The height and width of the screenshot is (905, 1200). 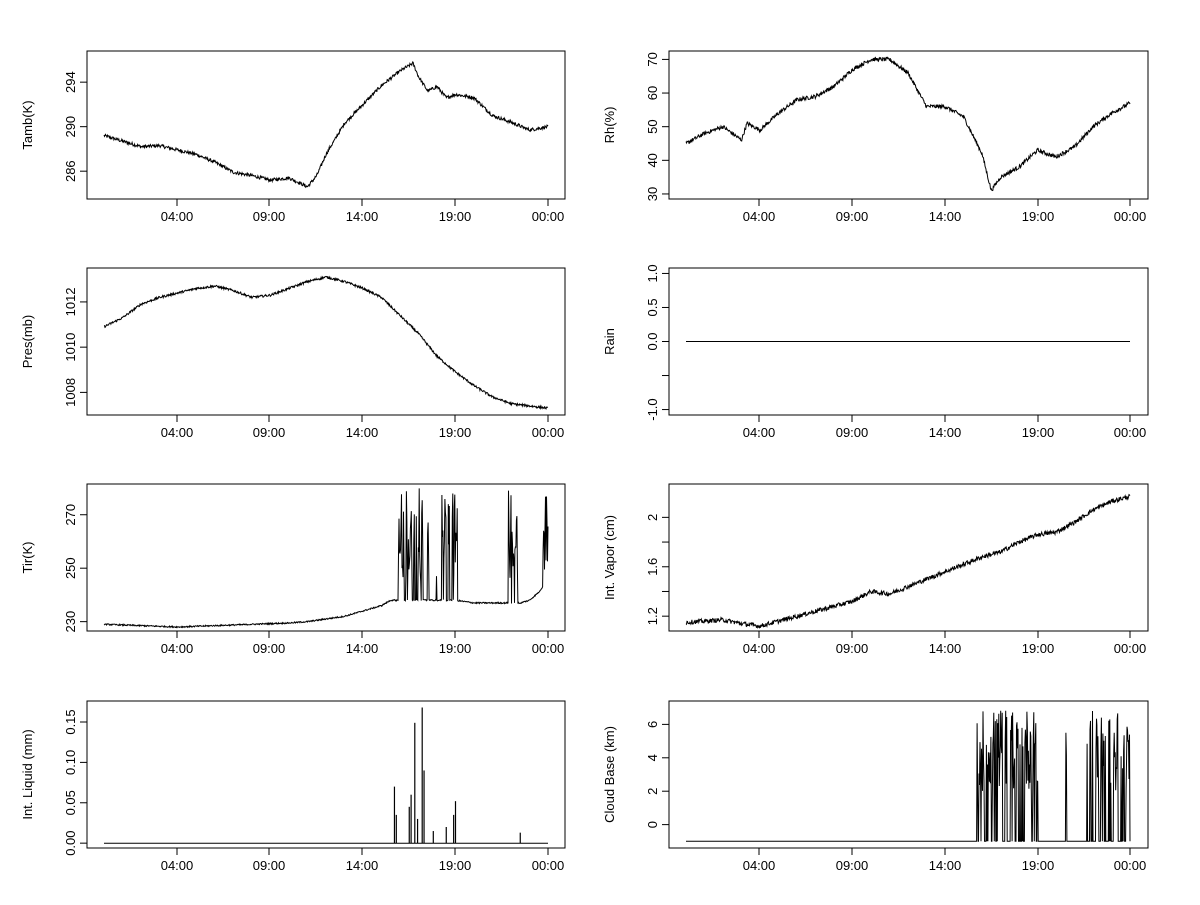 I want to click on y-tick-label: 30, so click(x=652, y=194).